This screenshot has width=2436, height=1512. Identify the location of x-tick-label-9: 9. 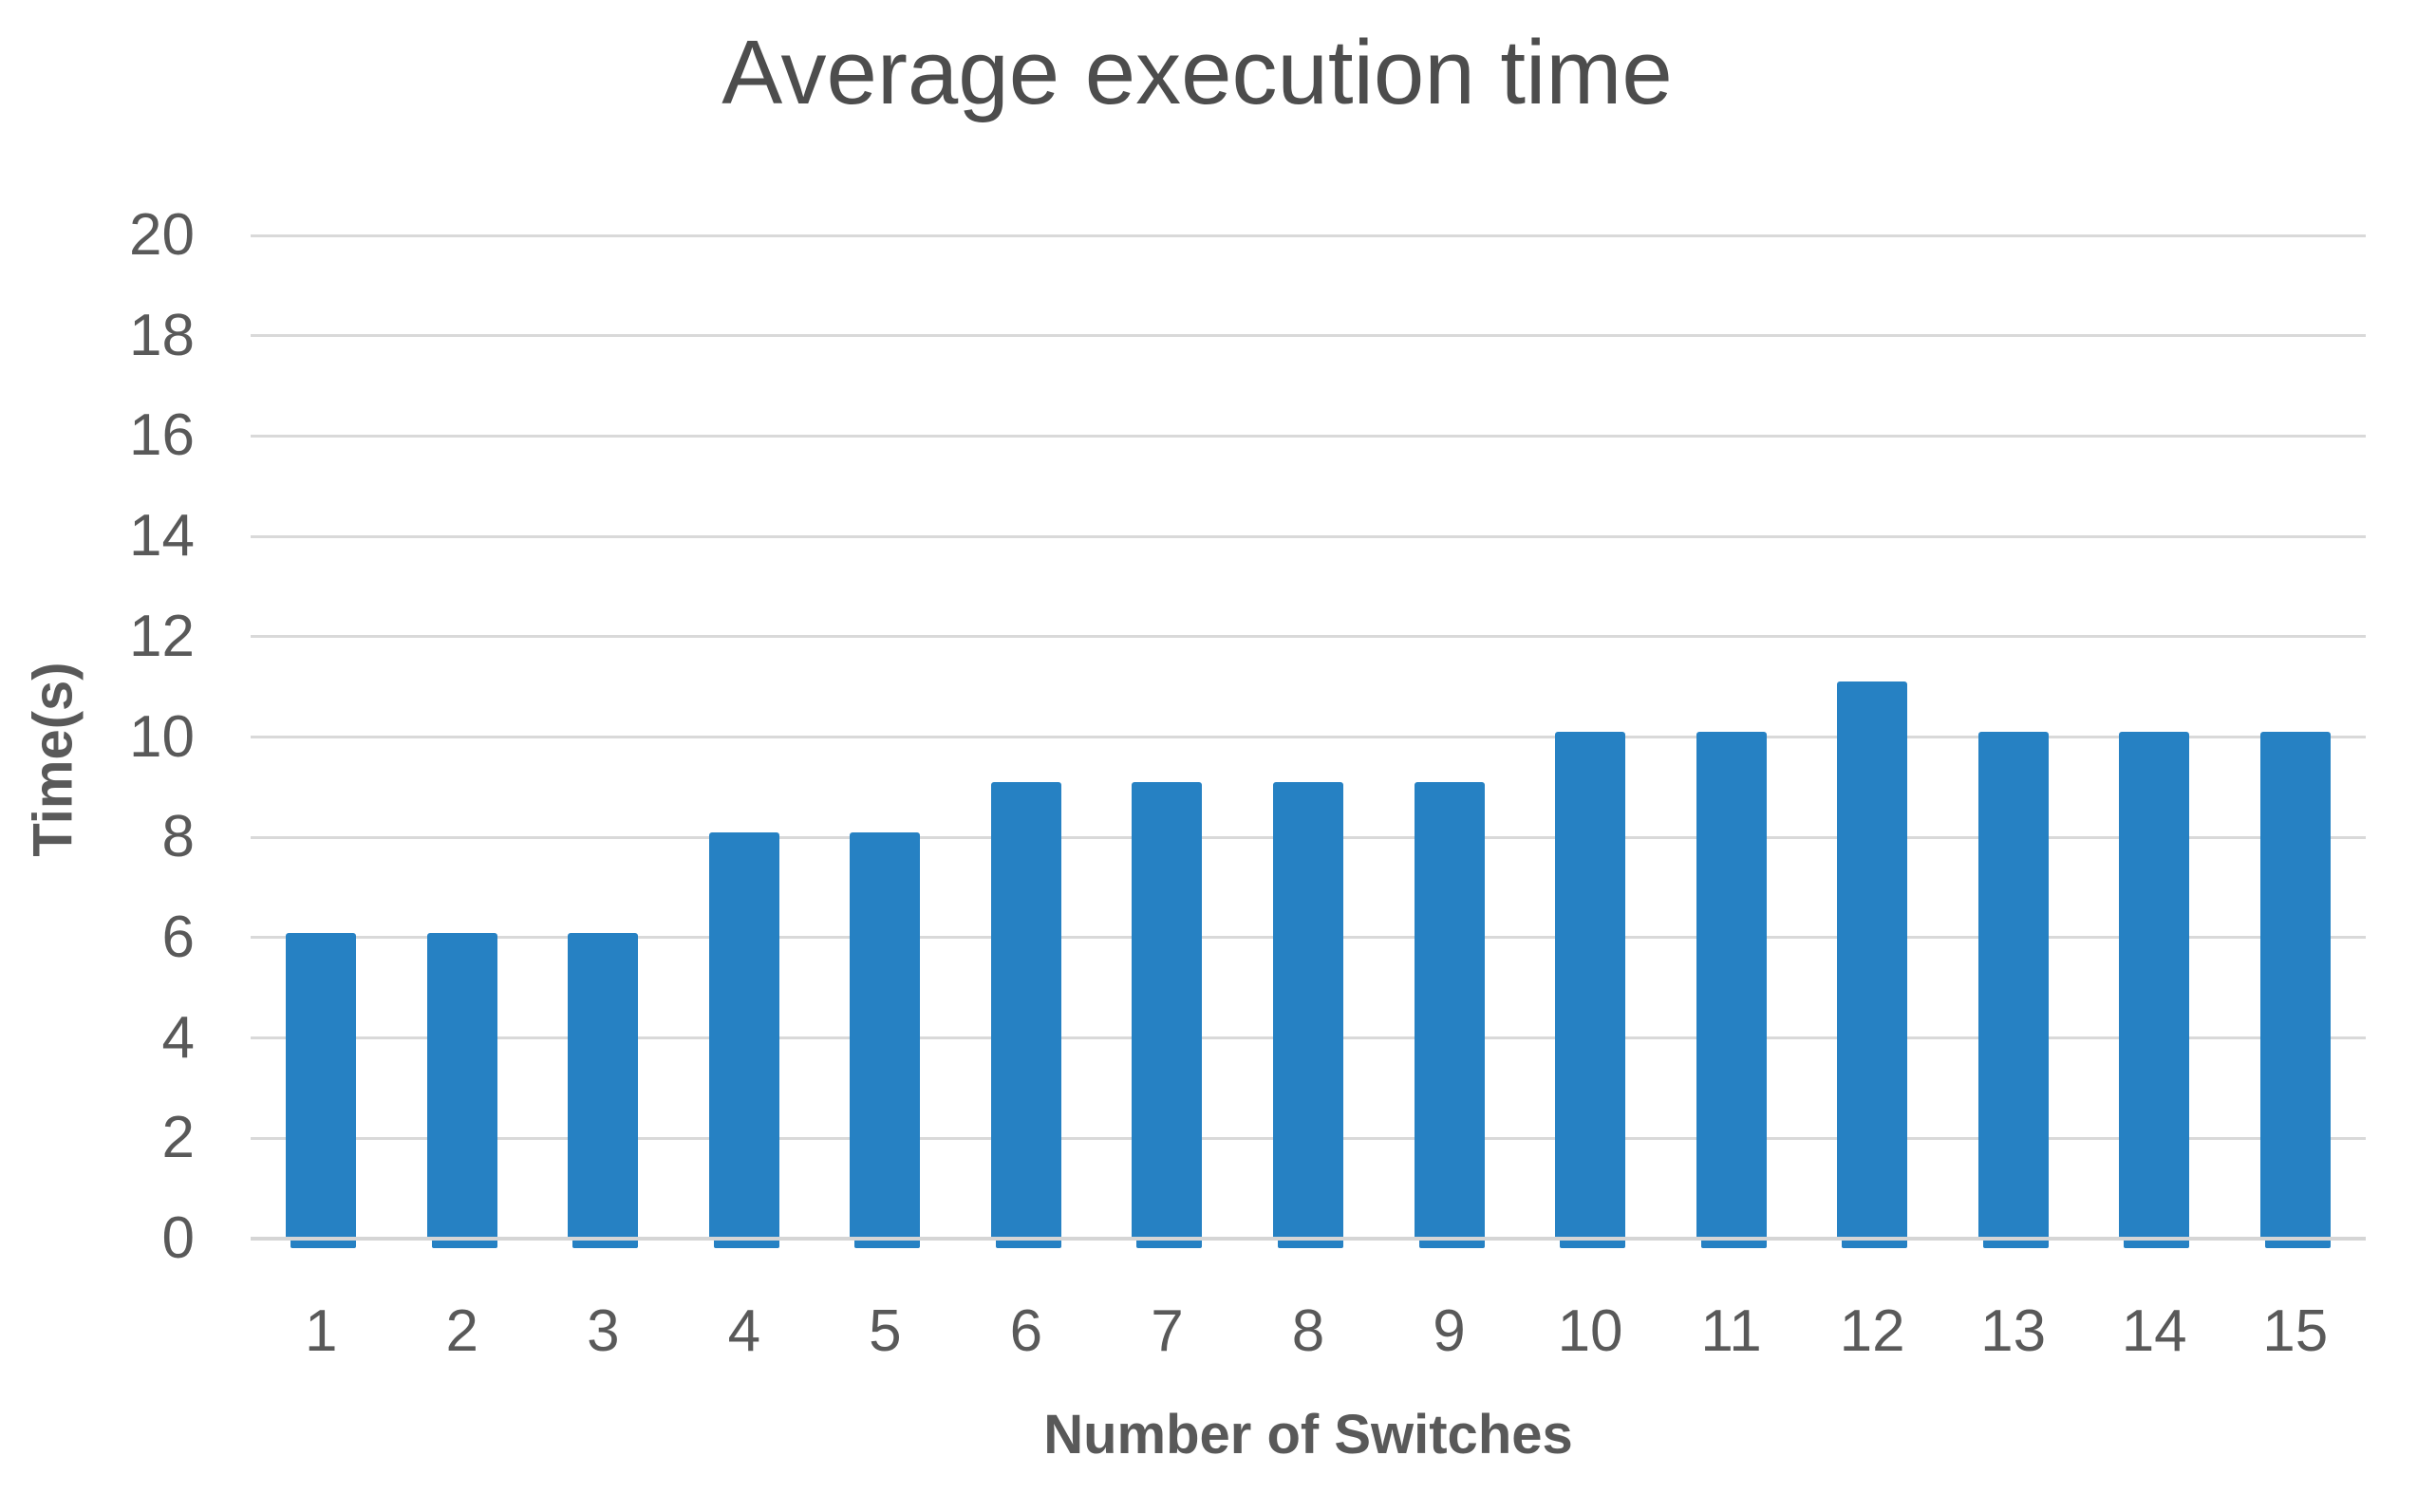
(1449, 1331).